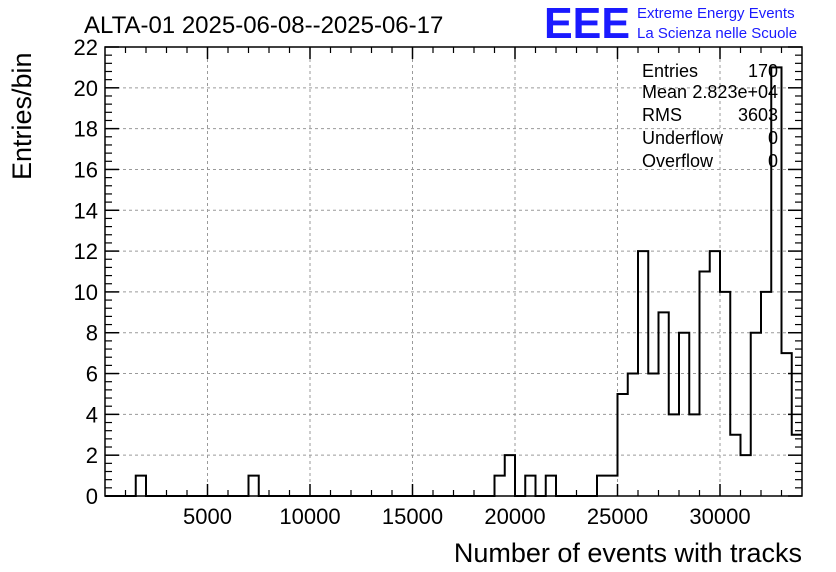  Describe the element at coordinates (735, 92) in the screenshot. I see `stats-value-mean: 2.823e+04` at that location.